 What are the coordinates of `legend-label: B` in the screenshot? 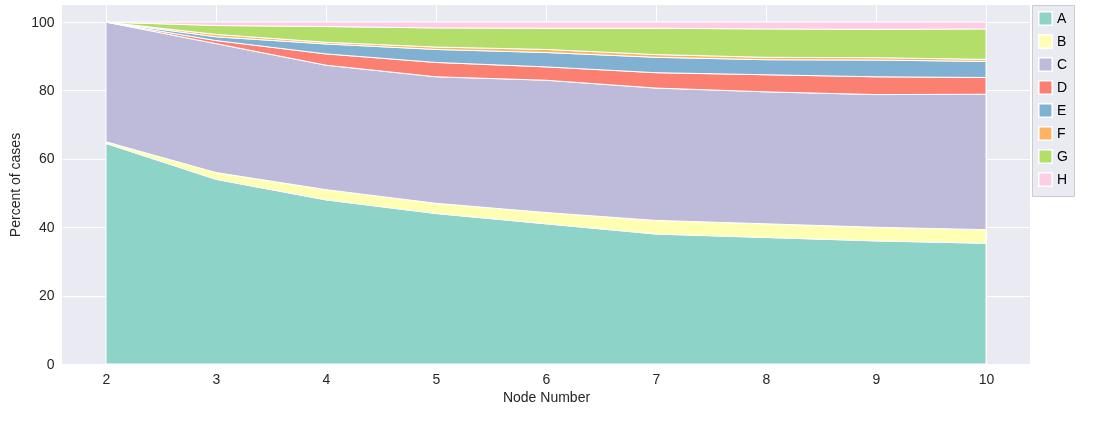 It's located at (1062, 40).